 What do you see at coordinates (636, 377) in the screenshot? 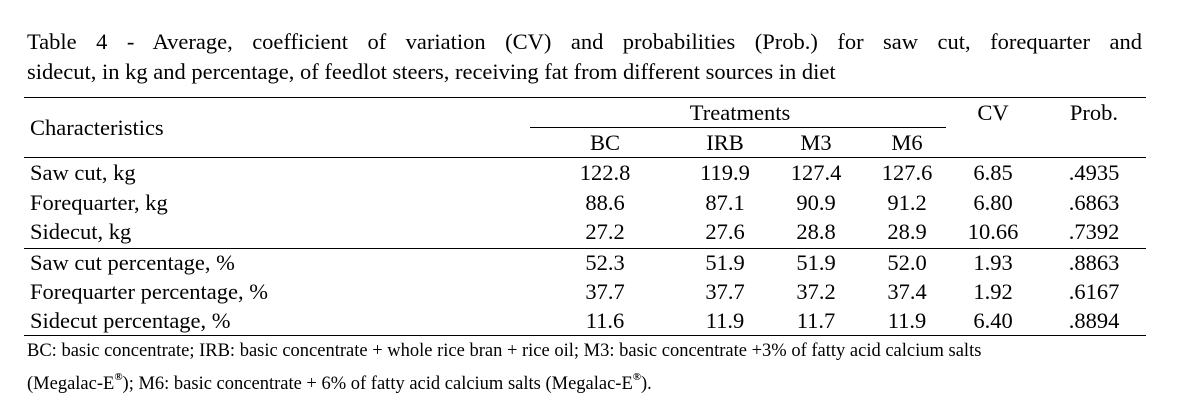
I see `registered-mark-2: ®` at bounding box center [636, 377].